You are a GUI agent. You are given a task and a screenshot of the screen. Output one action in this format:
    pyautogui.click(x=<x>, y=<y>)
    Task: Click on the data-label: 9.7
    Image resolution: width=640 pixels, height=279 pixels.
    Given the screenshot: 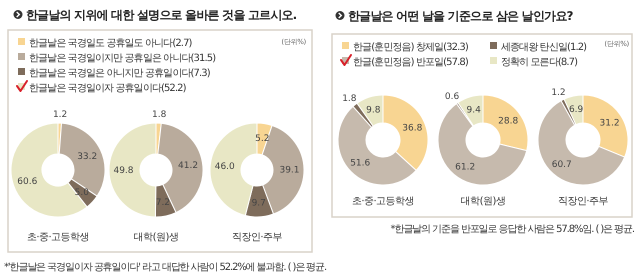 What is the action you would take?
    pyautogui.click(x=259, y=203)
    